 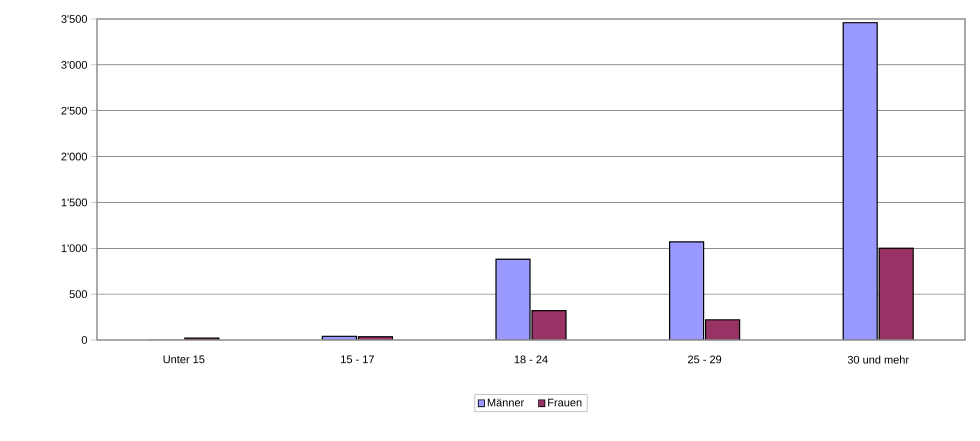 What do you see at coordinates (357, 360) in the screenshot?
I see `x-tick-label: 15 - 17` at bounding box center [357, 360].